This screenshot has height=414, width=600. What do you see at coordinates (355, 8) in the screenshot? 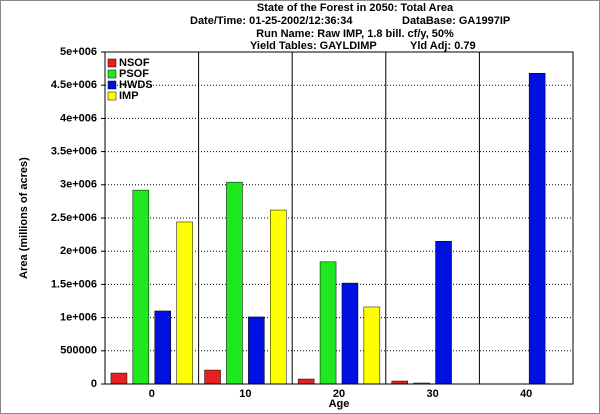
I see `chart-title: State of the Forest in 2050: Total Area` at bounding box center [355, 8].